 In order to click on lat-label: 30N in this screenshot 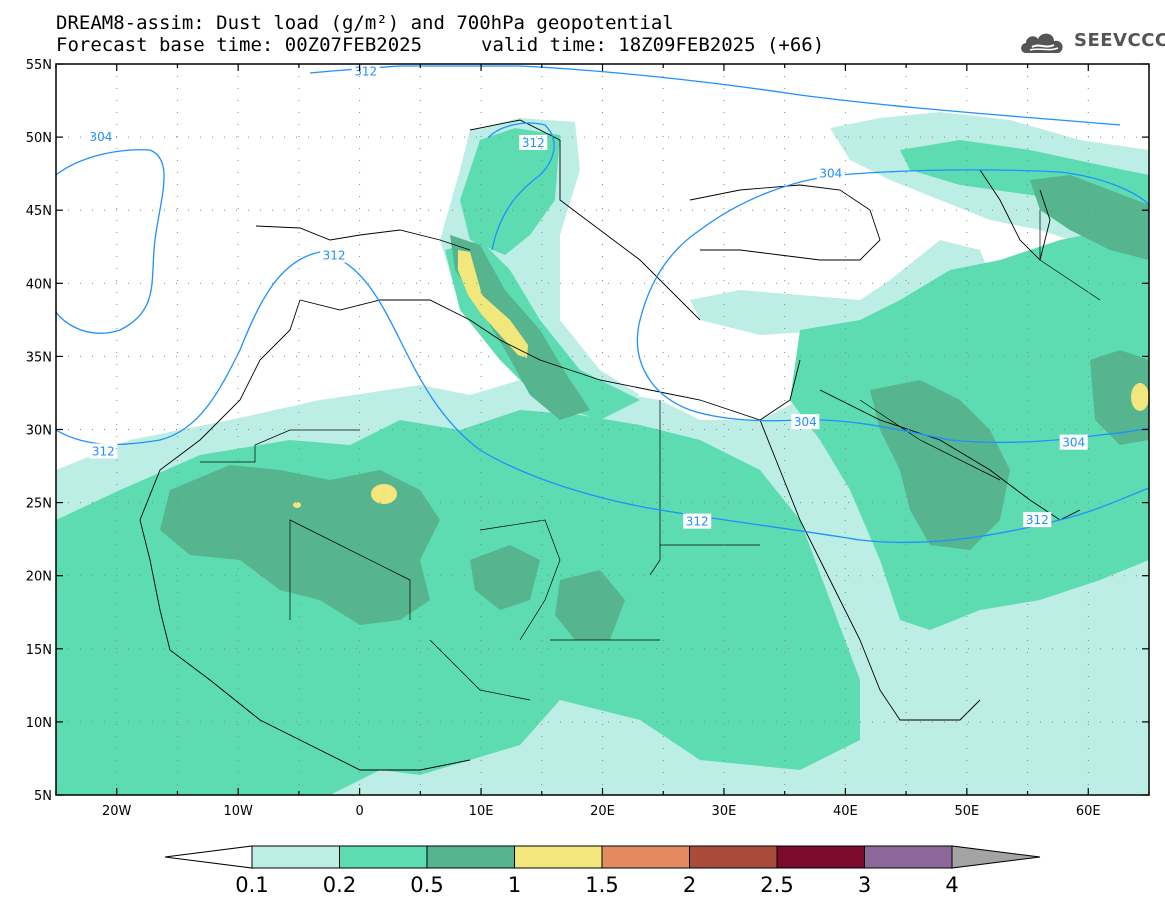, I will do `click(39, 431)`.